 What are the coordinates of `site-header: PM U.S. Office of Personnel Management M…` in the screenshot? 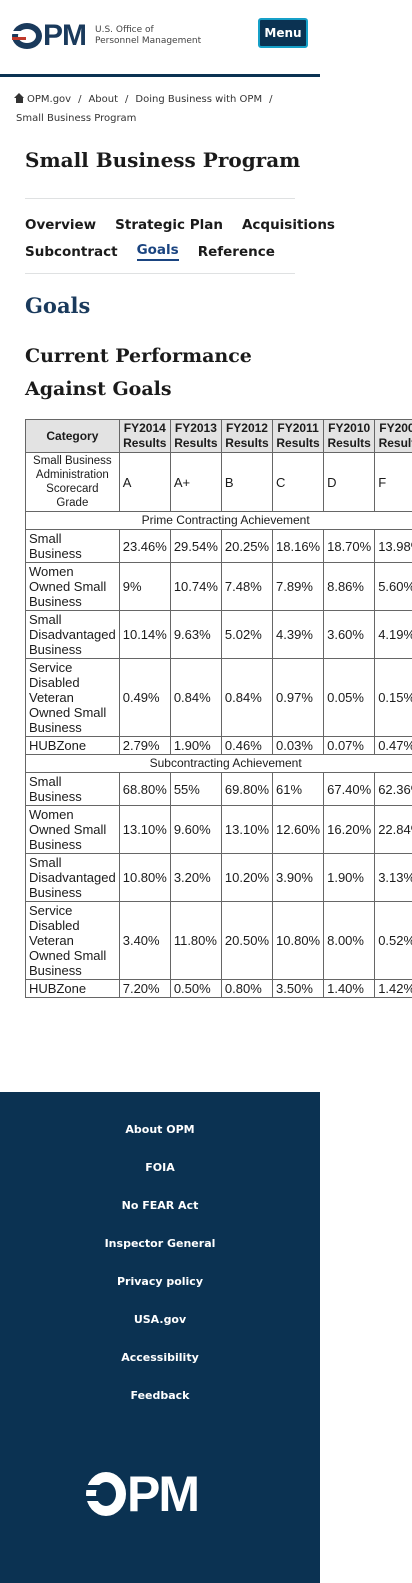 It's located at (160, 39).